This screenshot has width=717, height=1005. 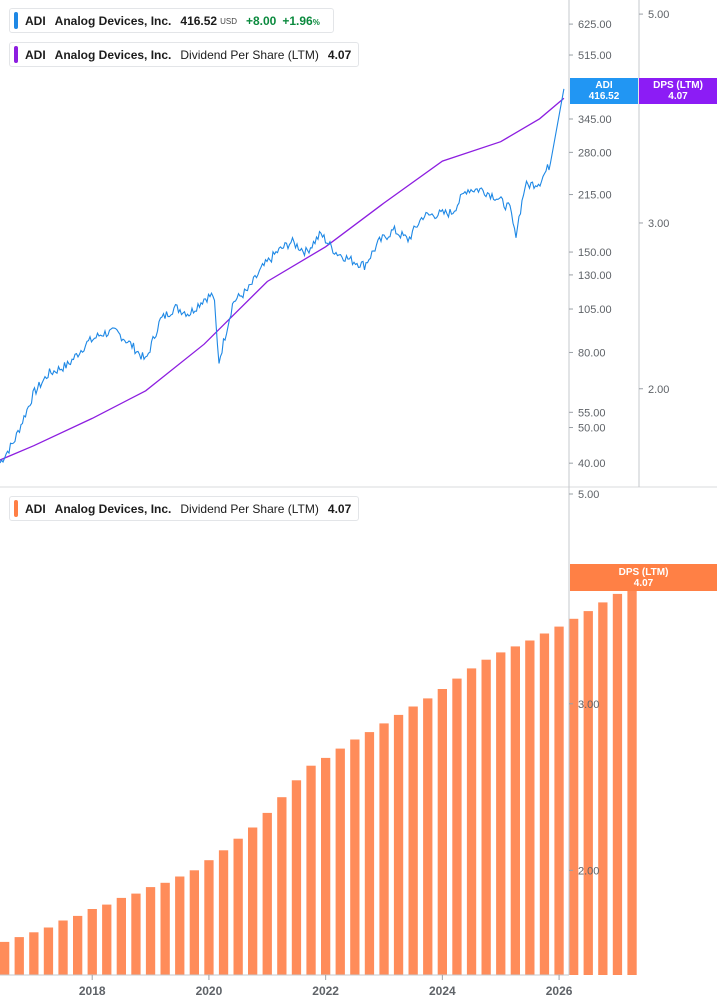 I want to click on dps-bottom-badge-value: 4.07, so click(x=643, y=583).